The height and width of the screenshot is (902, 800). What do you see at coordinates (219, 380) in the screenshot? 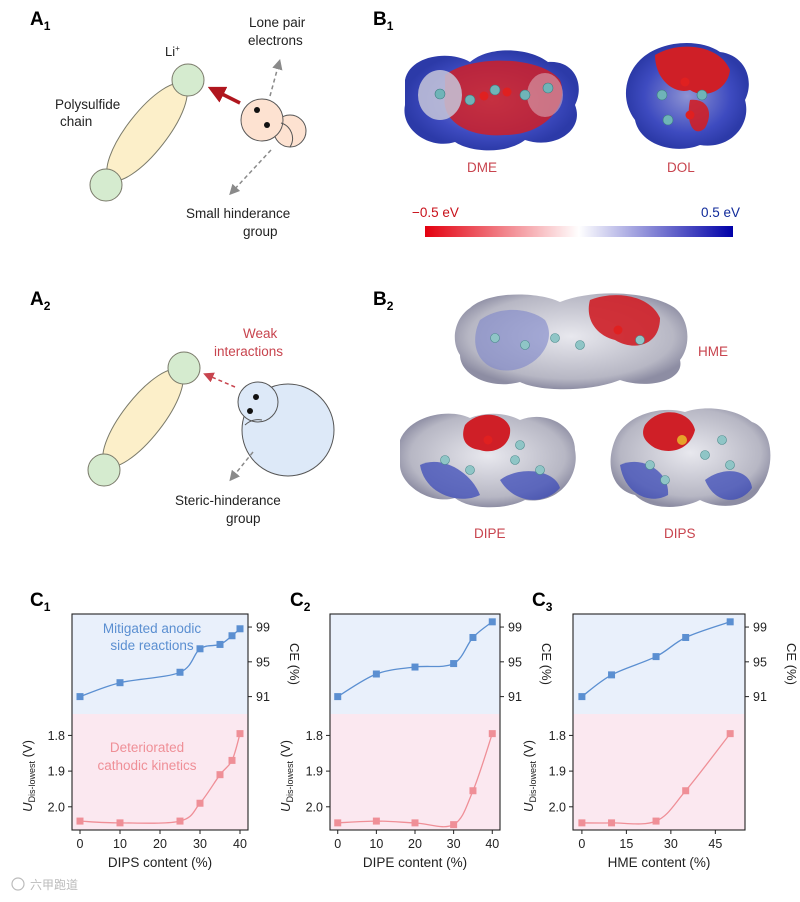
I see `weak-interaction-arrow` at bounding box center [219, 380].